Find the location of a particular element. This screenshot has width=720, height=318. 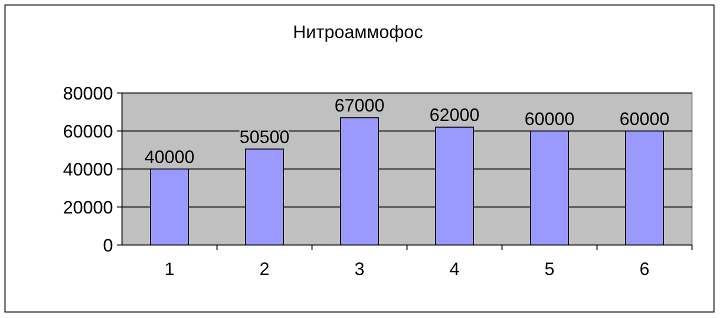

x-tick-label: 2 is located at coordinates (264, 269).